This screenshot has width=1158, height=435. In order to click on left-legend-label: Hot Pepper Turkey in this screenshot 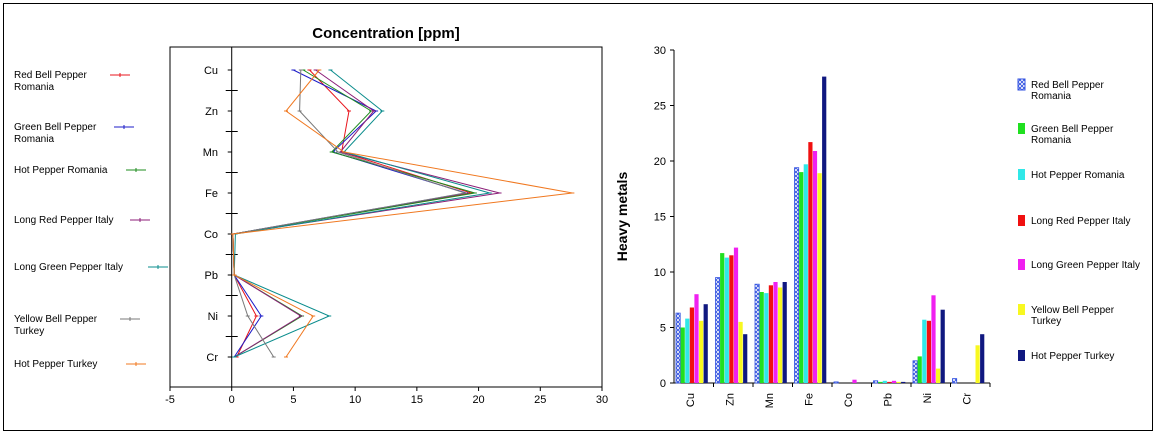, I will do `click(55, 364)`.